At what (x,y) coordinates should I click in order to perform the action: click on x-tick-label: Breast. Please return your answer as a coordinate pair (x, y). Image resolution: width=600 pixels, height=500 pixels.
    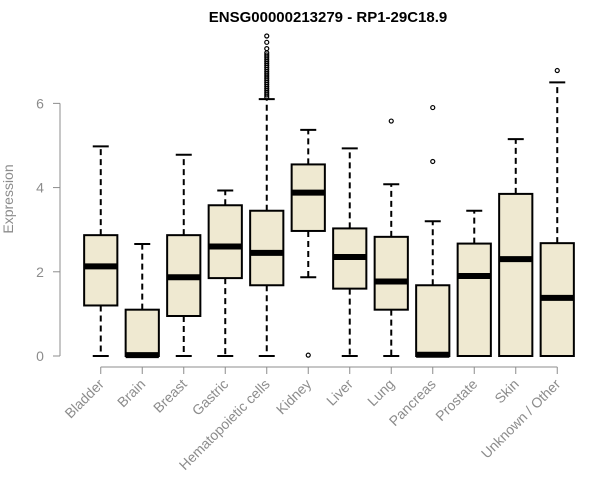
    Looking at the image, I should click on (170, 396).